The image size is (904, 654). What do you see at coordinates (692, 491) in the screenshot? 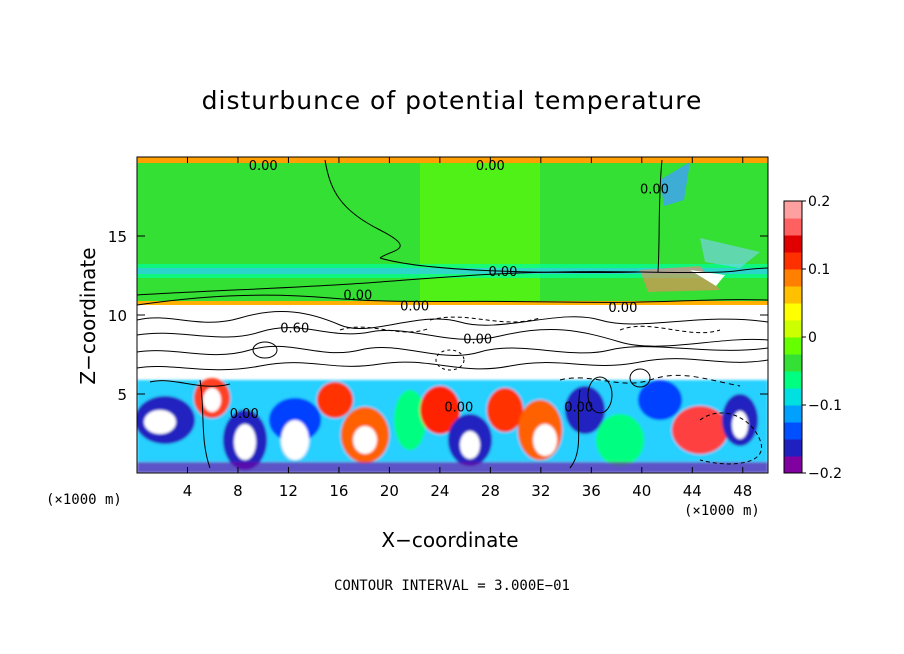
I see `x-tick-label: 44` at bounding box center [692, 491].